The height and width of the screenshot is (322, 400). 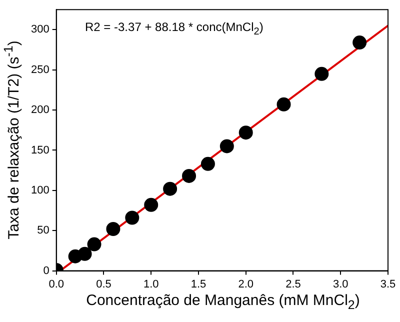 What do you see at coordinates (246, 284) in the screenshot?
I see `x-tick-label: 2.0` at bounding box center [246, 284].